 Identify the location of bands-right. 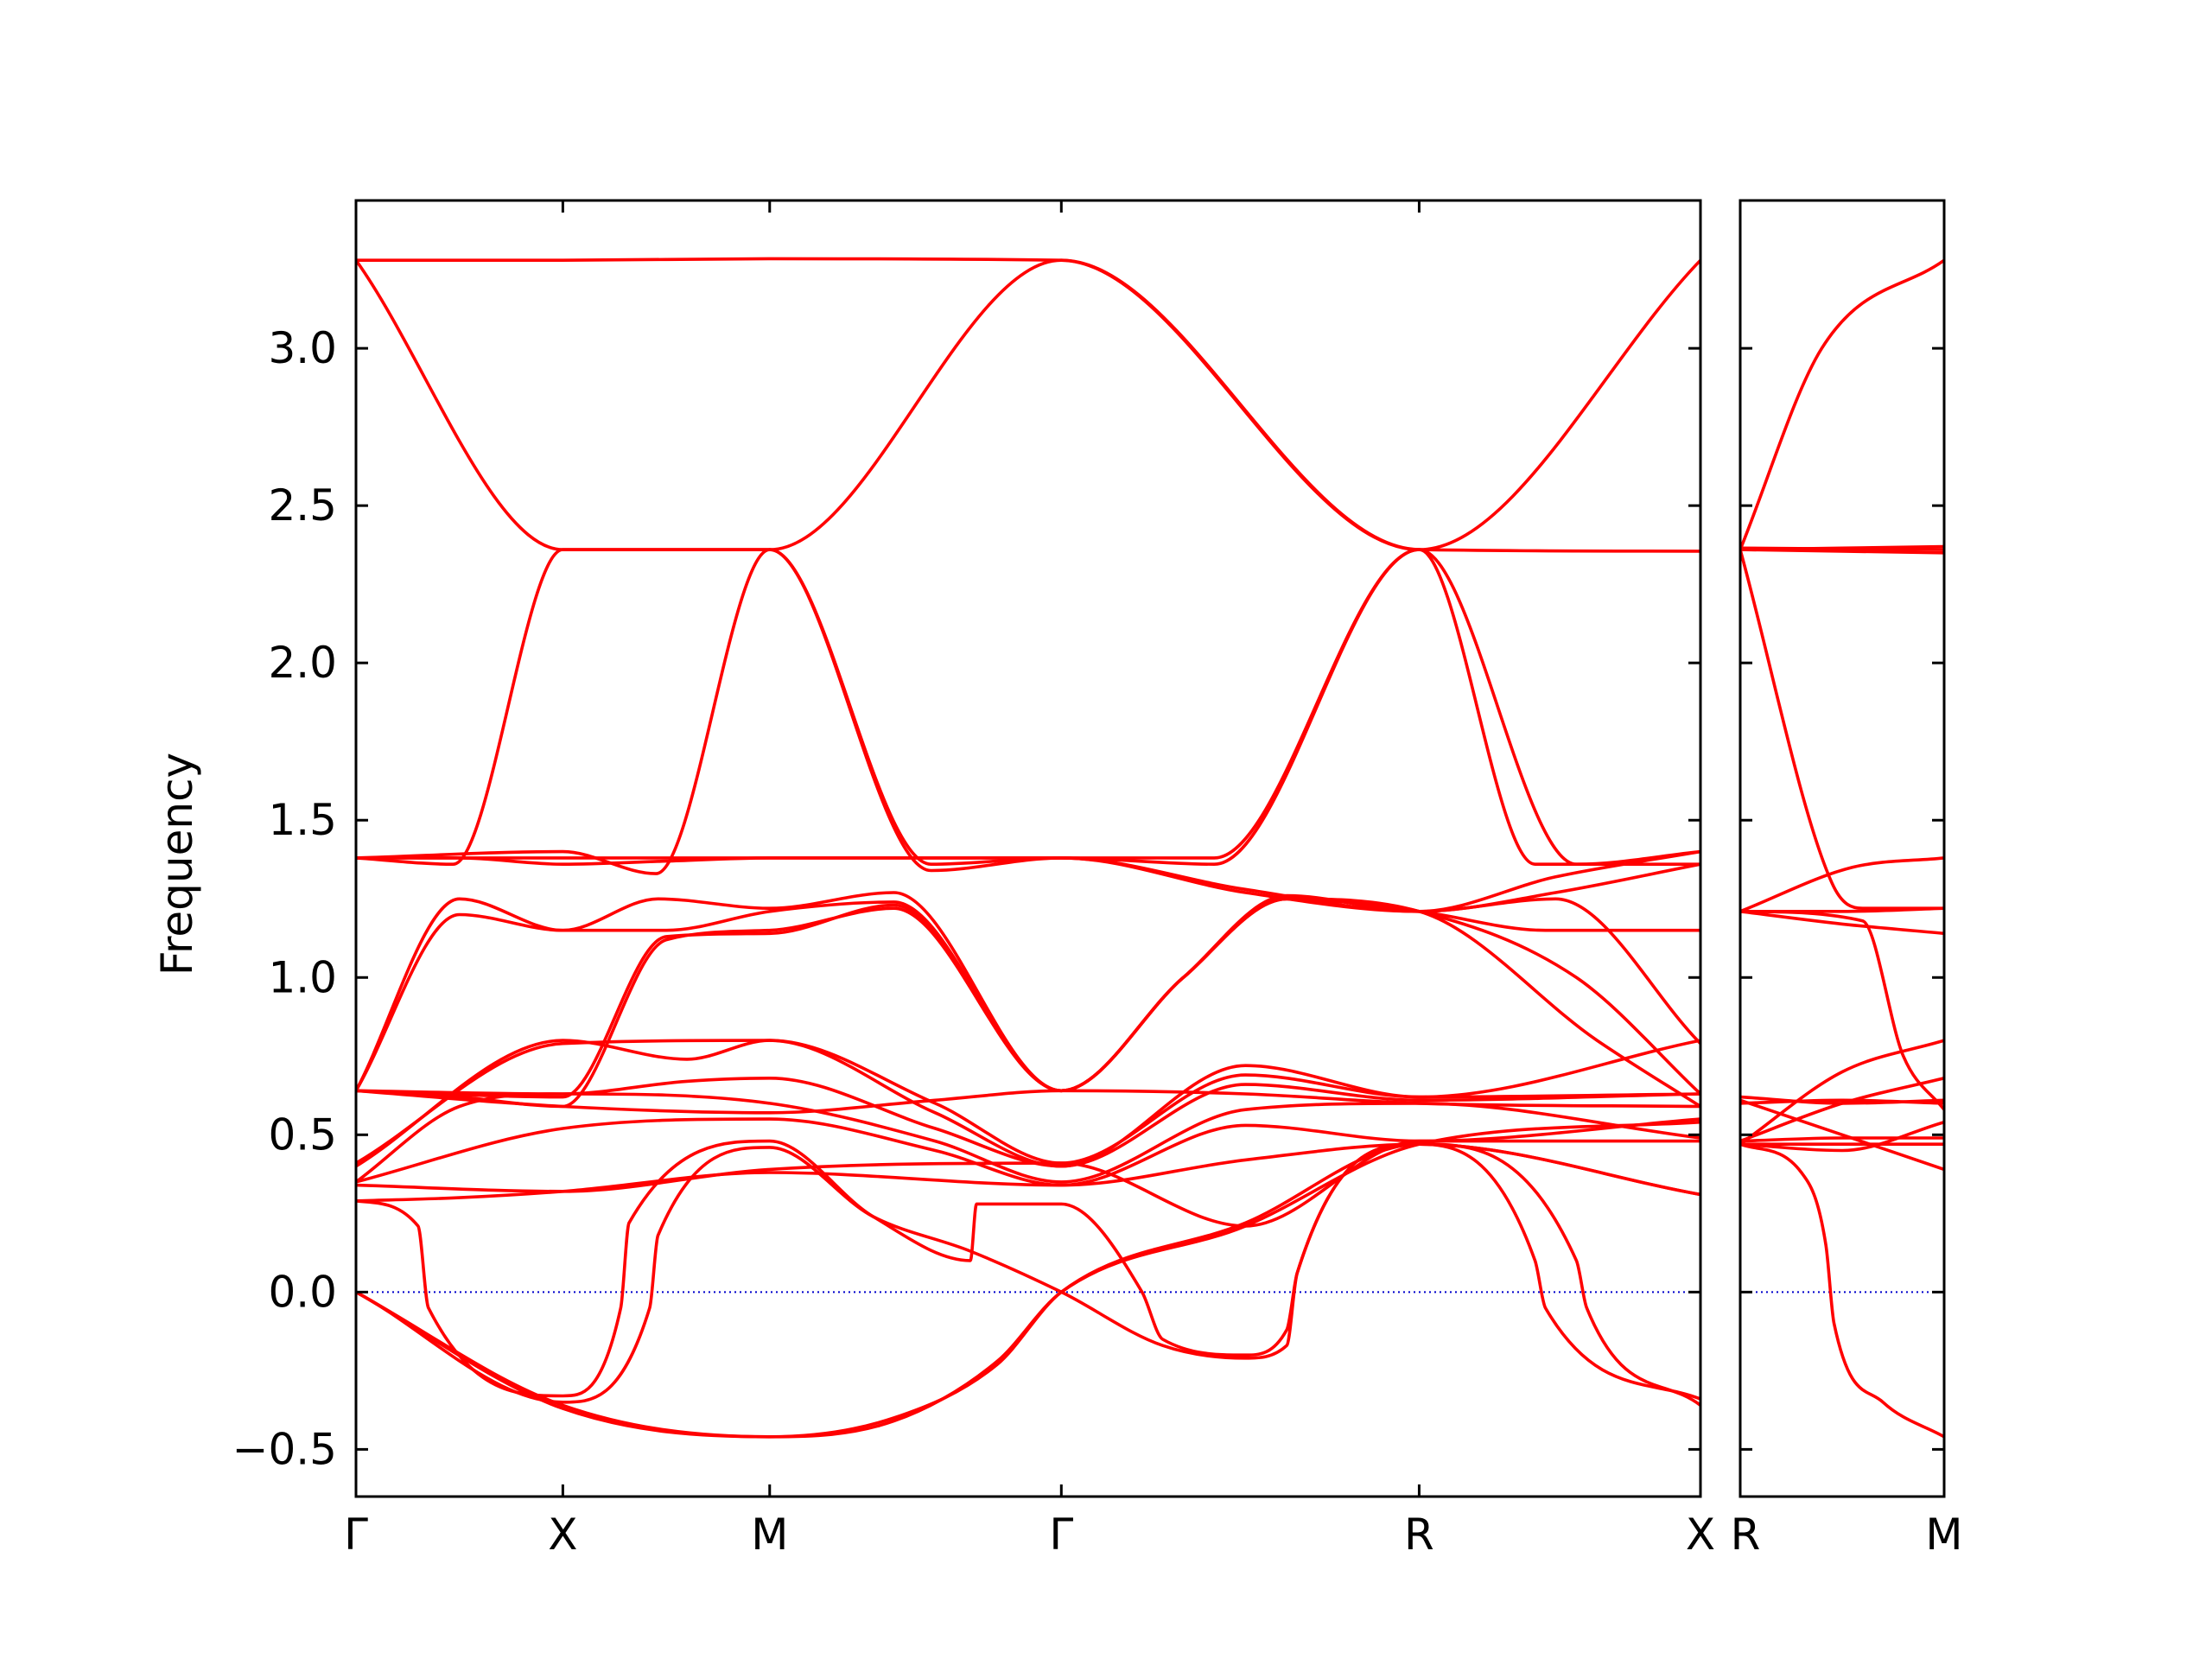
(1842, 848).